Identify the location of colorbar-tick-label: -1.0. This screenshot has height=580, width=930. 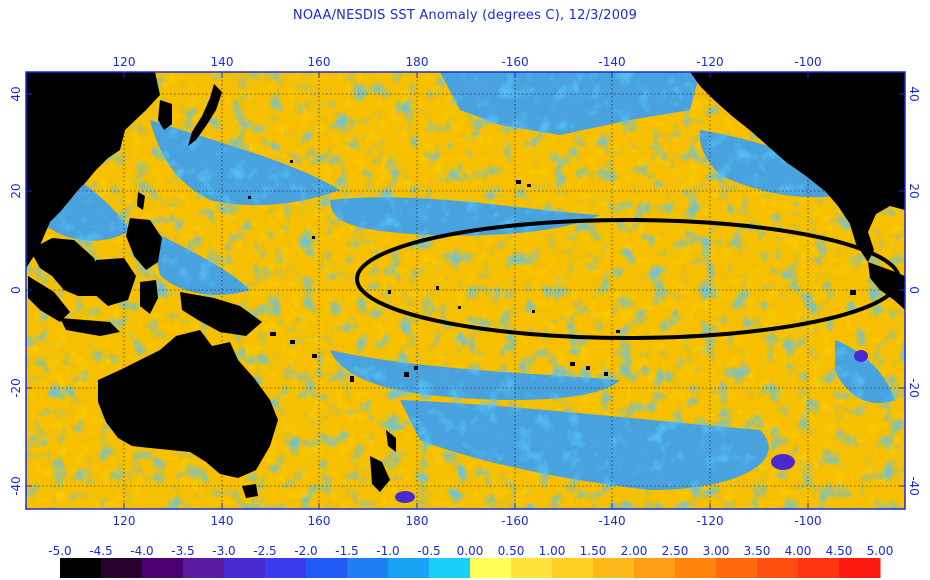
(387, 551).